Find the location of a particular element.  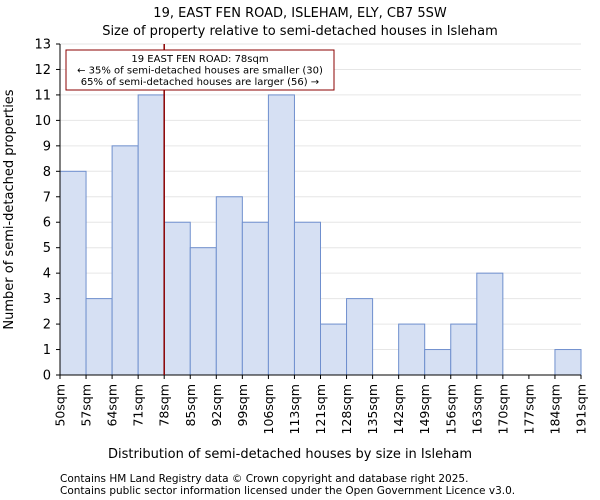

y-tick-label: 1 is located at coordinates (47, 350).